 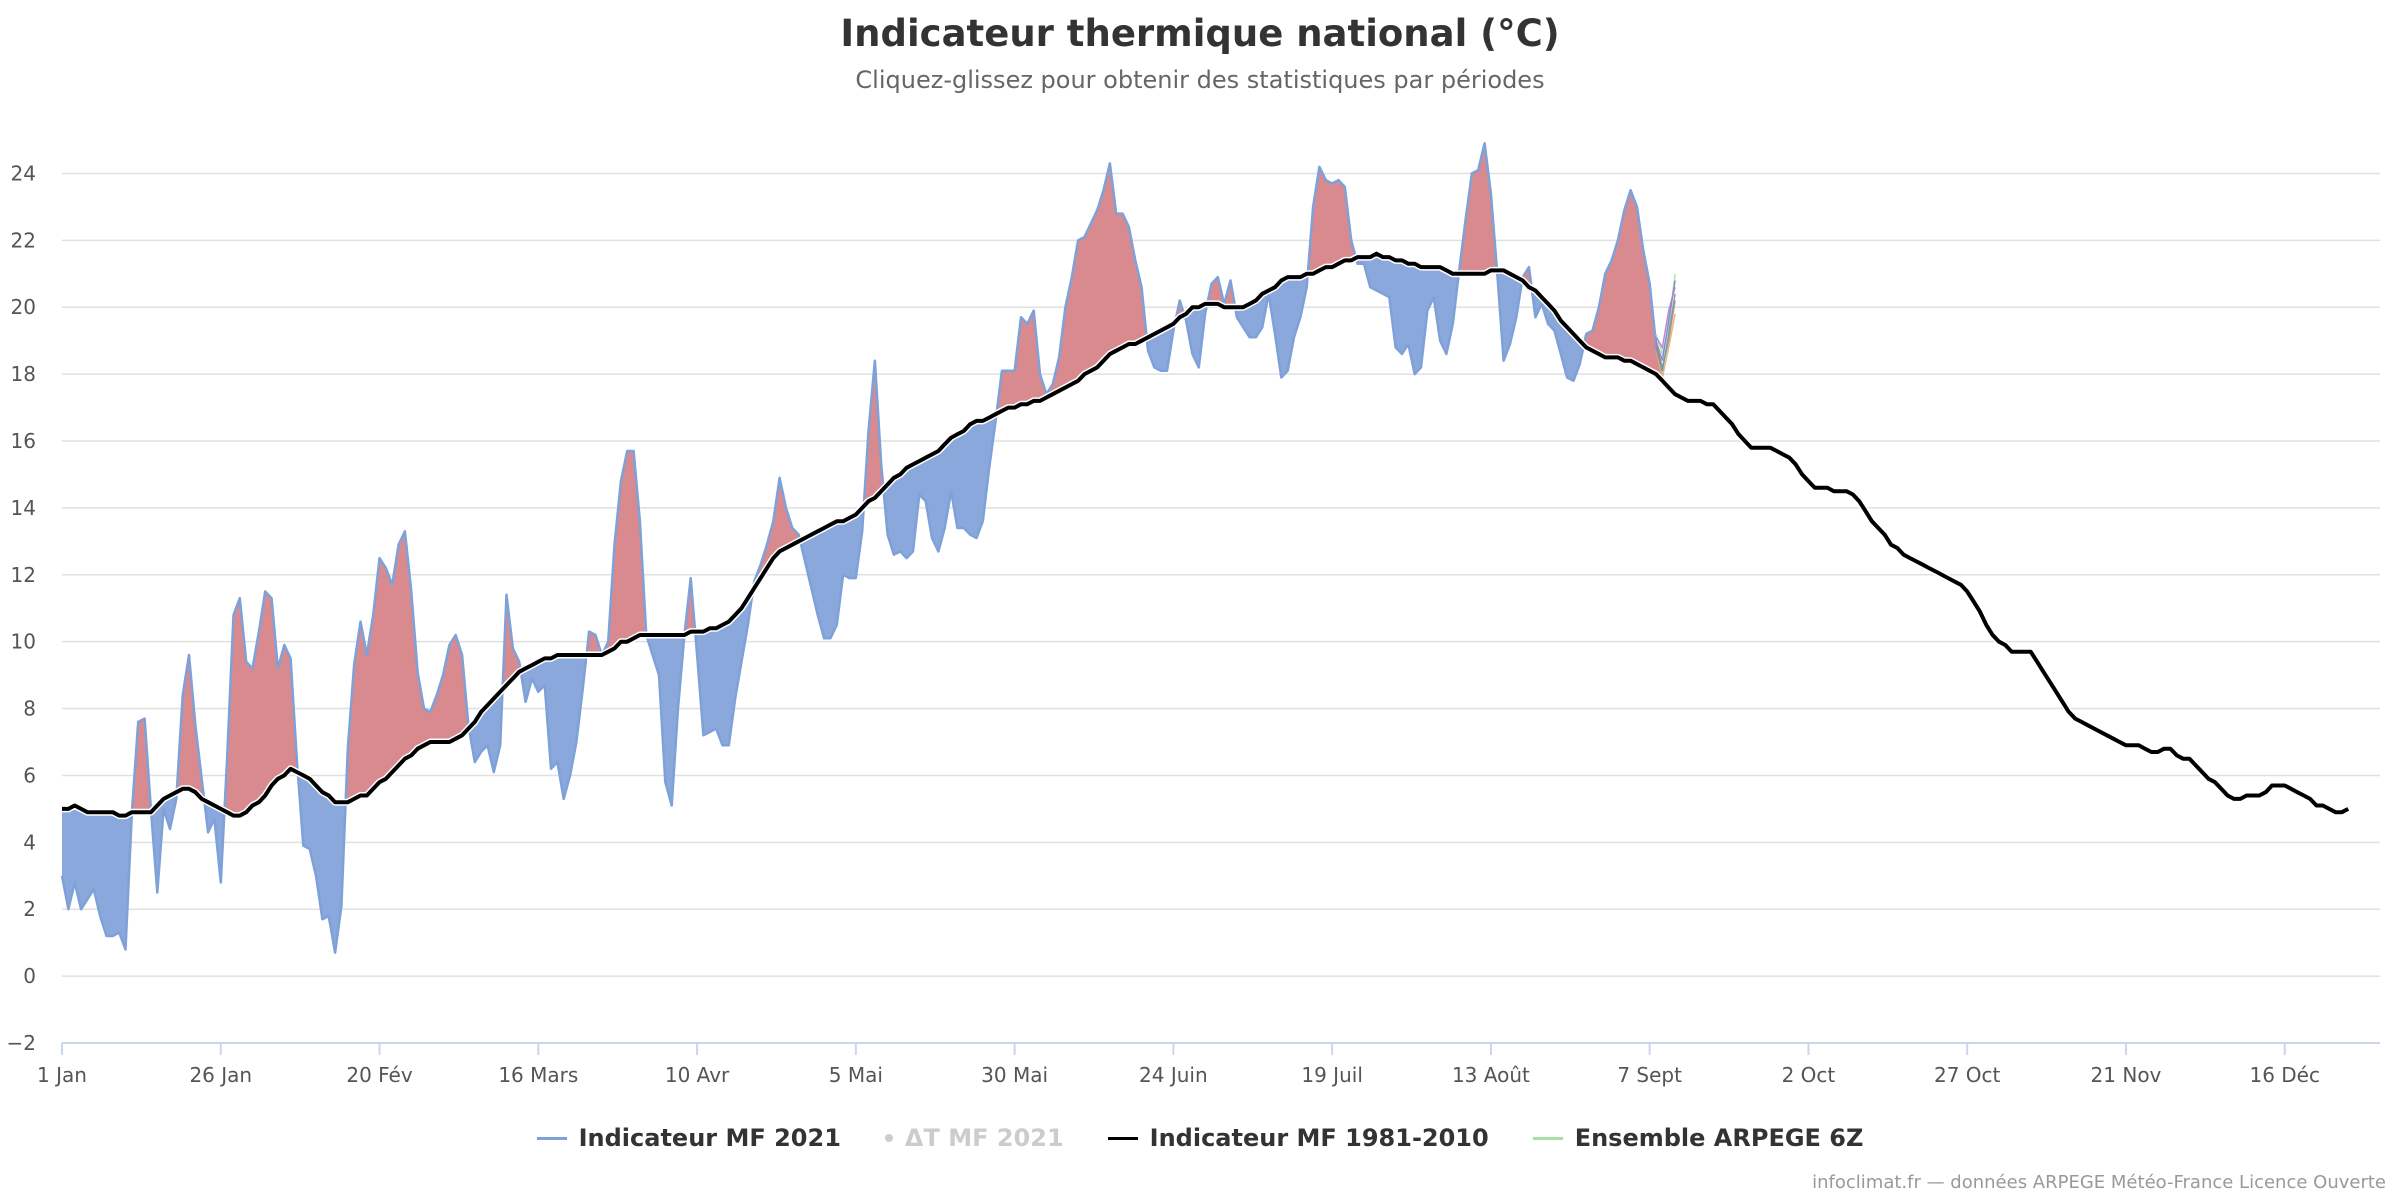 I want to click on y-tick-label: 14, so click(x=23, y=508).